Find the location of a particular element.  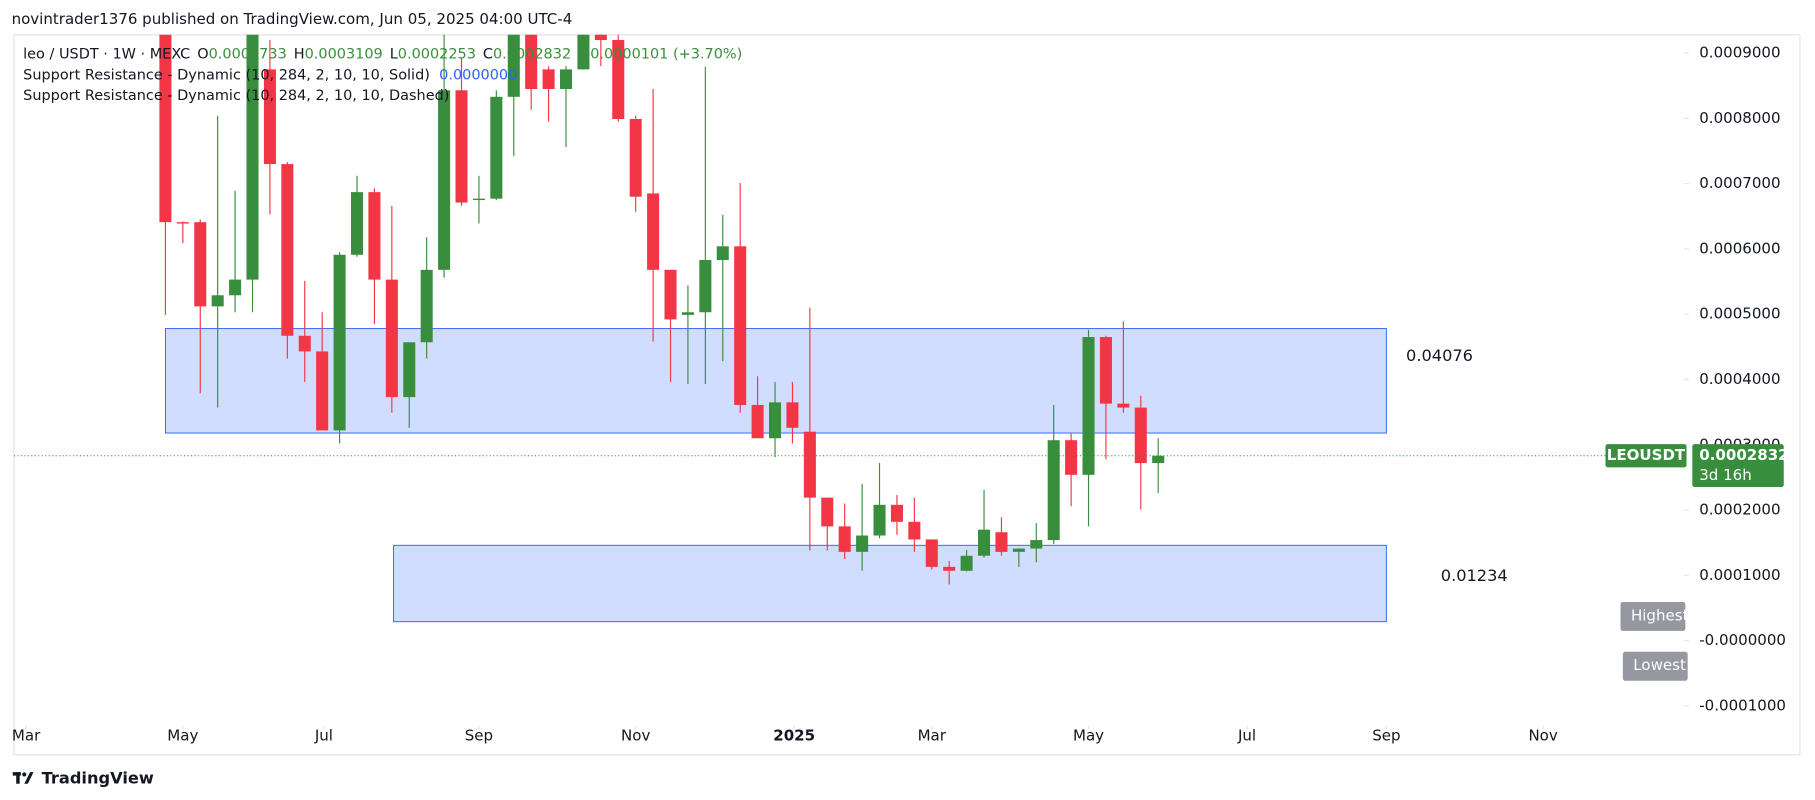

symbol-tag is located at coordinates (1646, 456).